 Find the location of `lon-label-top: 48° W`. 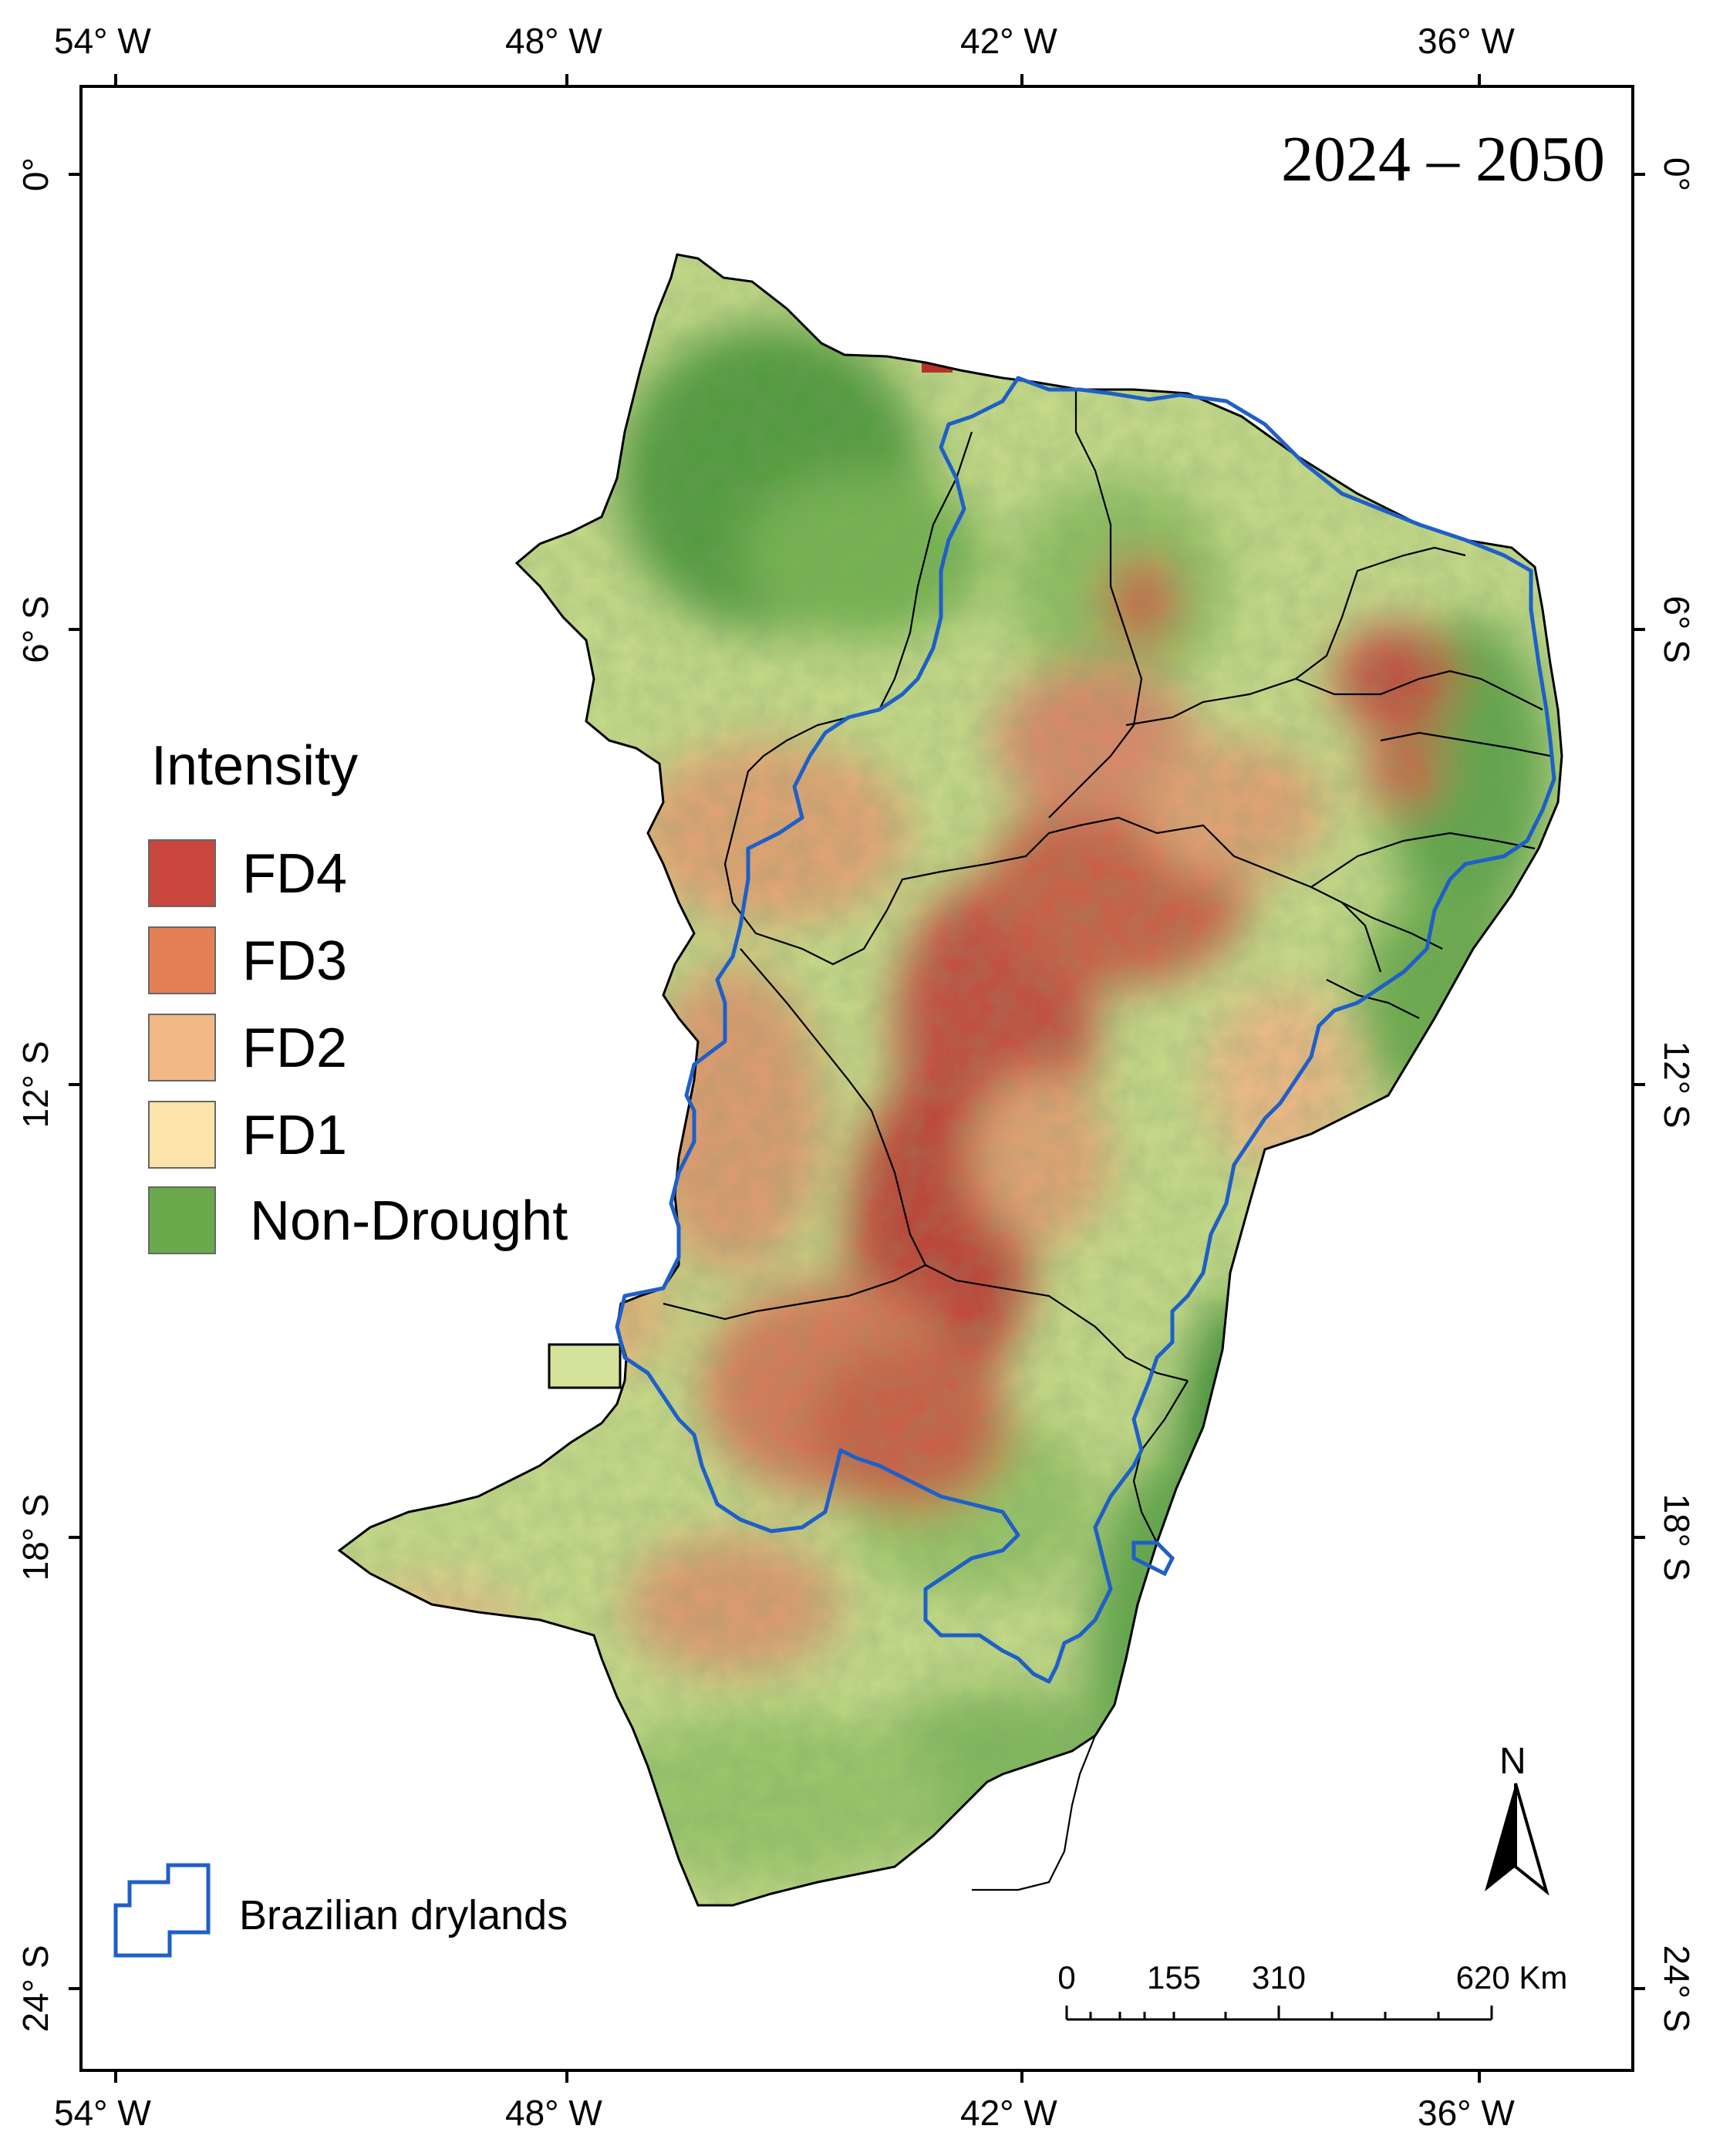

lon-label-top: 48° W is located at coordinates (553, 41).